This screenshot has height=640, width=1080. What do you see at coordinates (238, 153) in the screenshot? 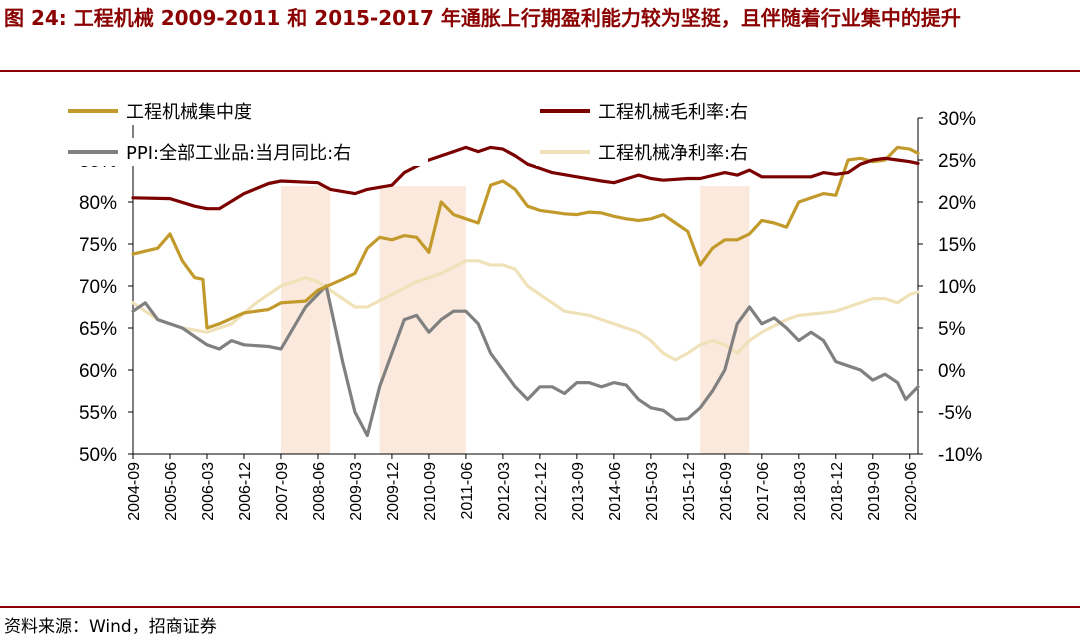
I see `legend-label-3: PPI:全部工业品:当月同比:右` at bounding box center [238, 153].